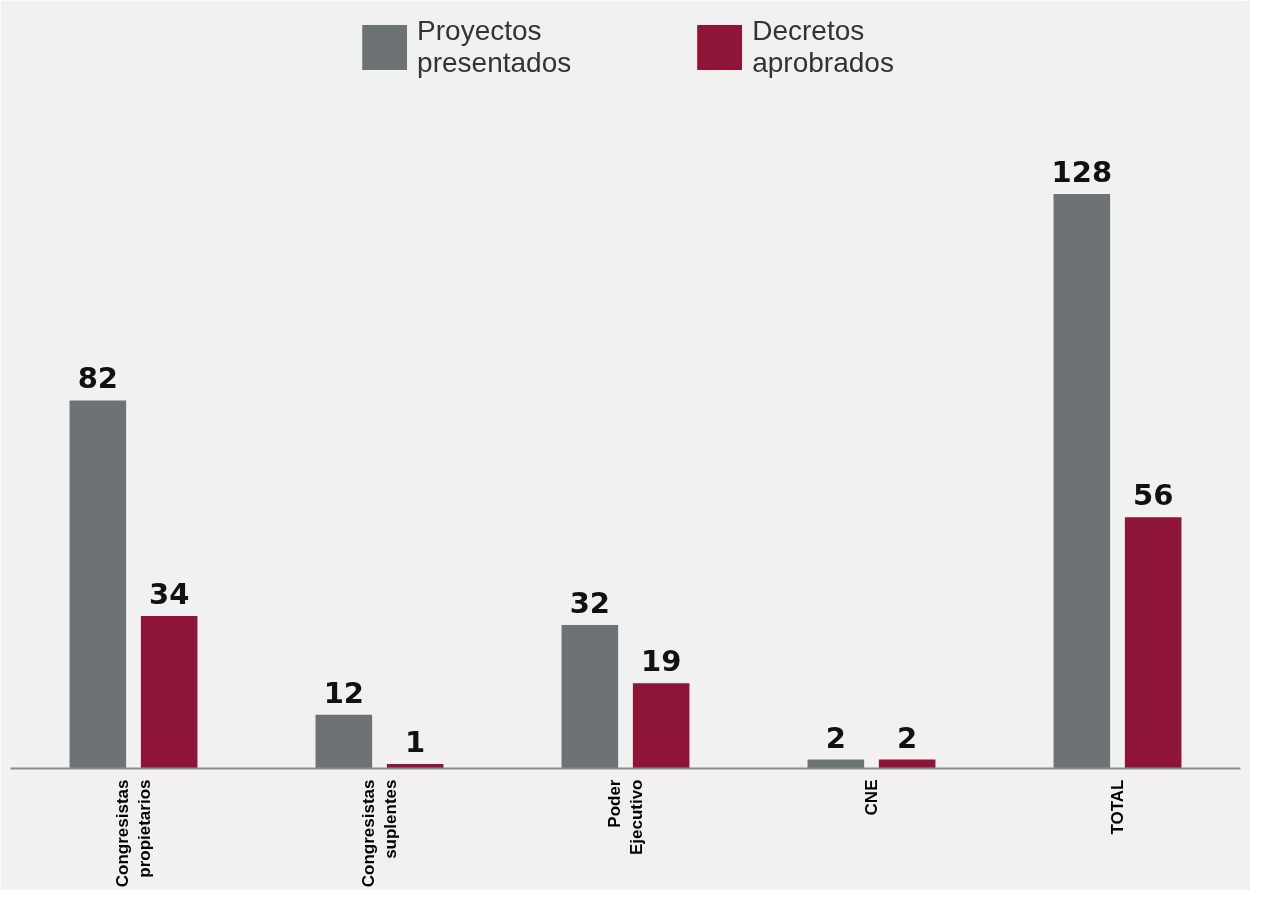 The height and width of the screenshot is (905, 1261). Describe the element at coordinates (344, 692) in the screenshot. I see `data-label: 12` at that location.